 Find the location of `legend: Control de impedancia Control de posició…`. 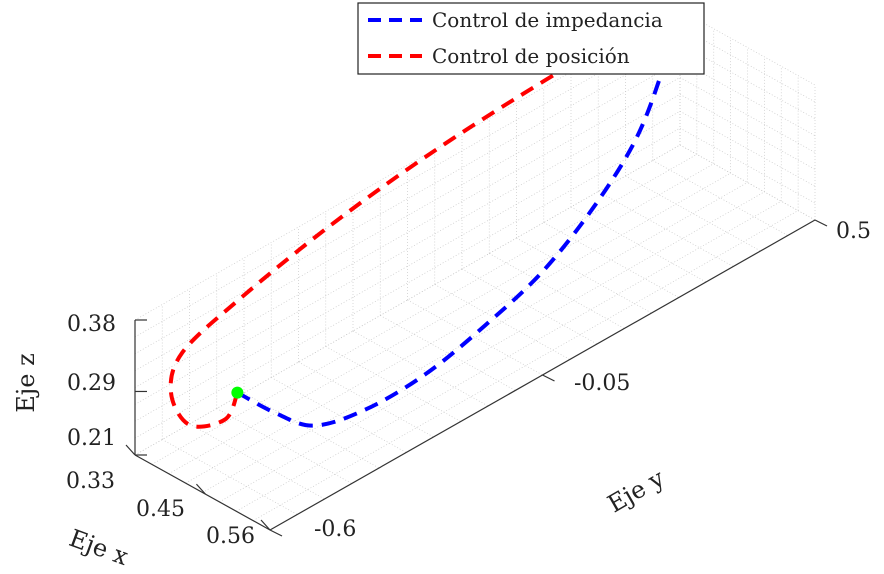

legend: Control de impedancia Control de posició… is located at coordinates (531, 38).